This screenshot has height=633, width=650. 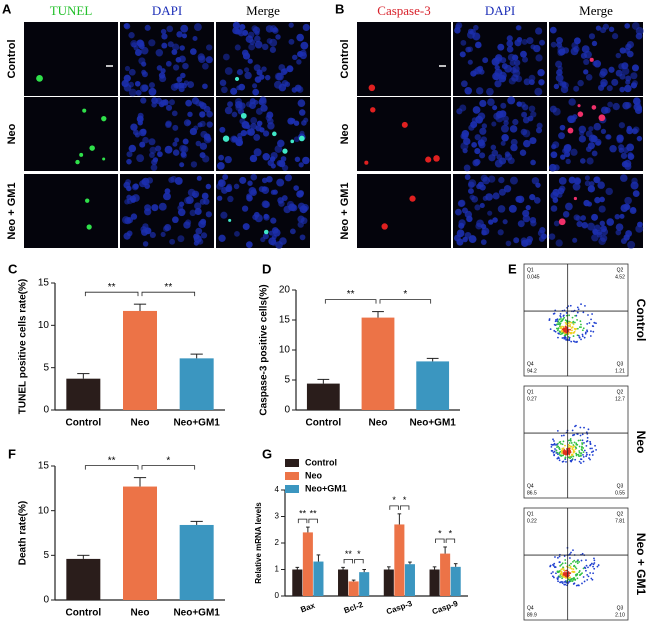 What do you see at coordinates (46, 367) in the screenshot?
I see `y-tick-label: 5` at bounding box center [46, 367].